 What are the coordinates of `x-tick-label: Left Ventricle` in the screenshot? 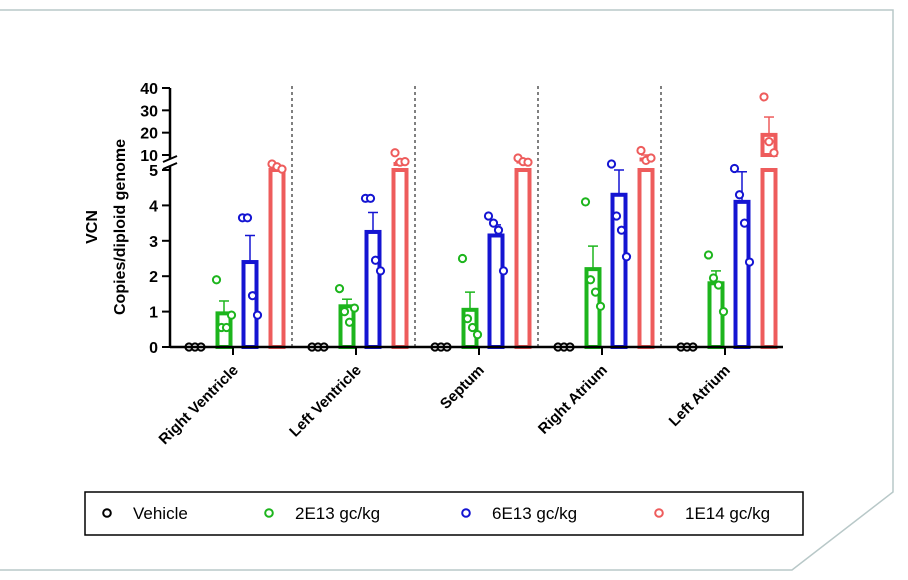 It's located at (325, 401).